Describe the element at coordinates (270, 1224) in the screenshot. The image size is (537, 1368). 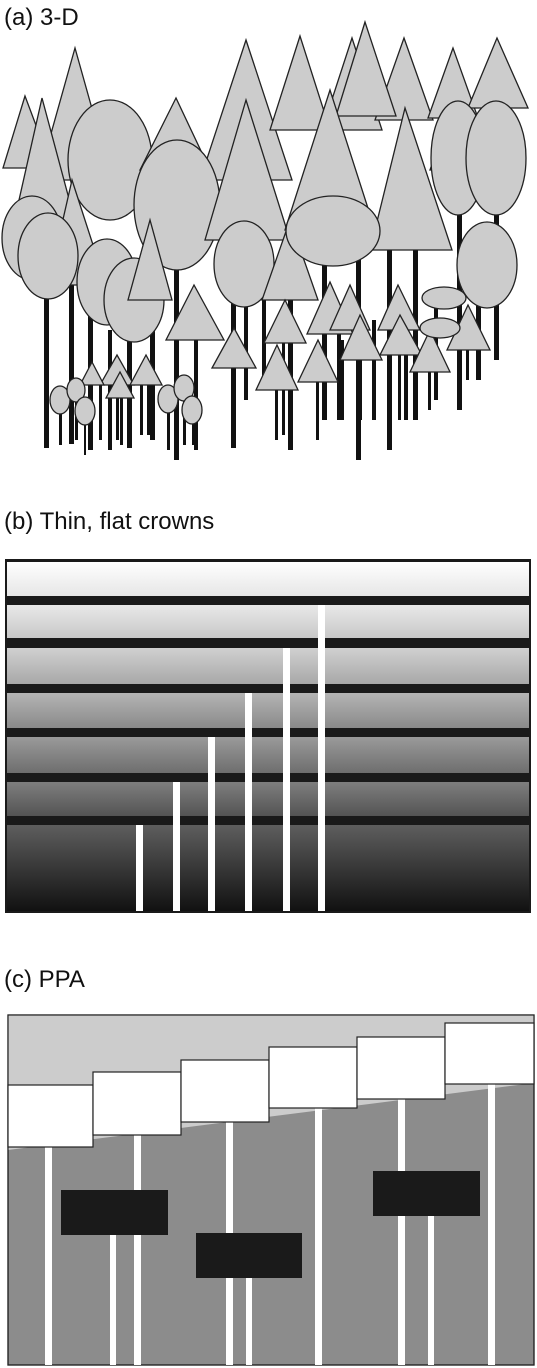
I see `understory-crowns` at that location.